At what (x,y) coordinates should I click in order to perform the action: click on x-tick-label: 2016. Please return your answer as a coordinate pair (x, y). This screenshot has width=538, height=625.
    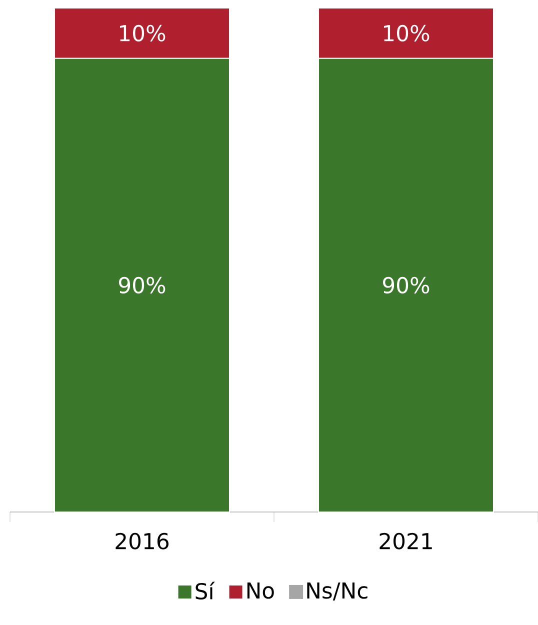
    Looking at the image, I should click on (142, 541).